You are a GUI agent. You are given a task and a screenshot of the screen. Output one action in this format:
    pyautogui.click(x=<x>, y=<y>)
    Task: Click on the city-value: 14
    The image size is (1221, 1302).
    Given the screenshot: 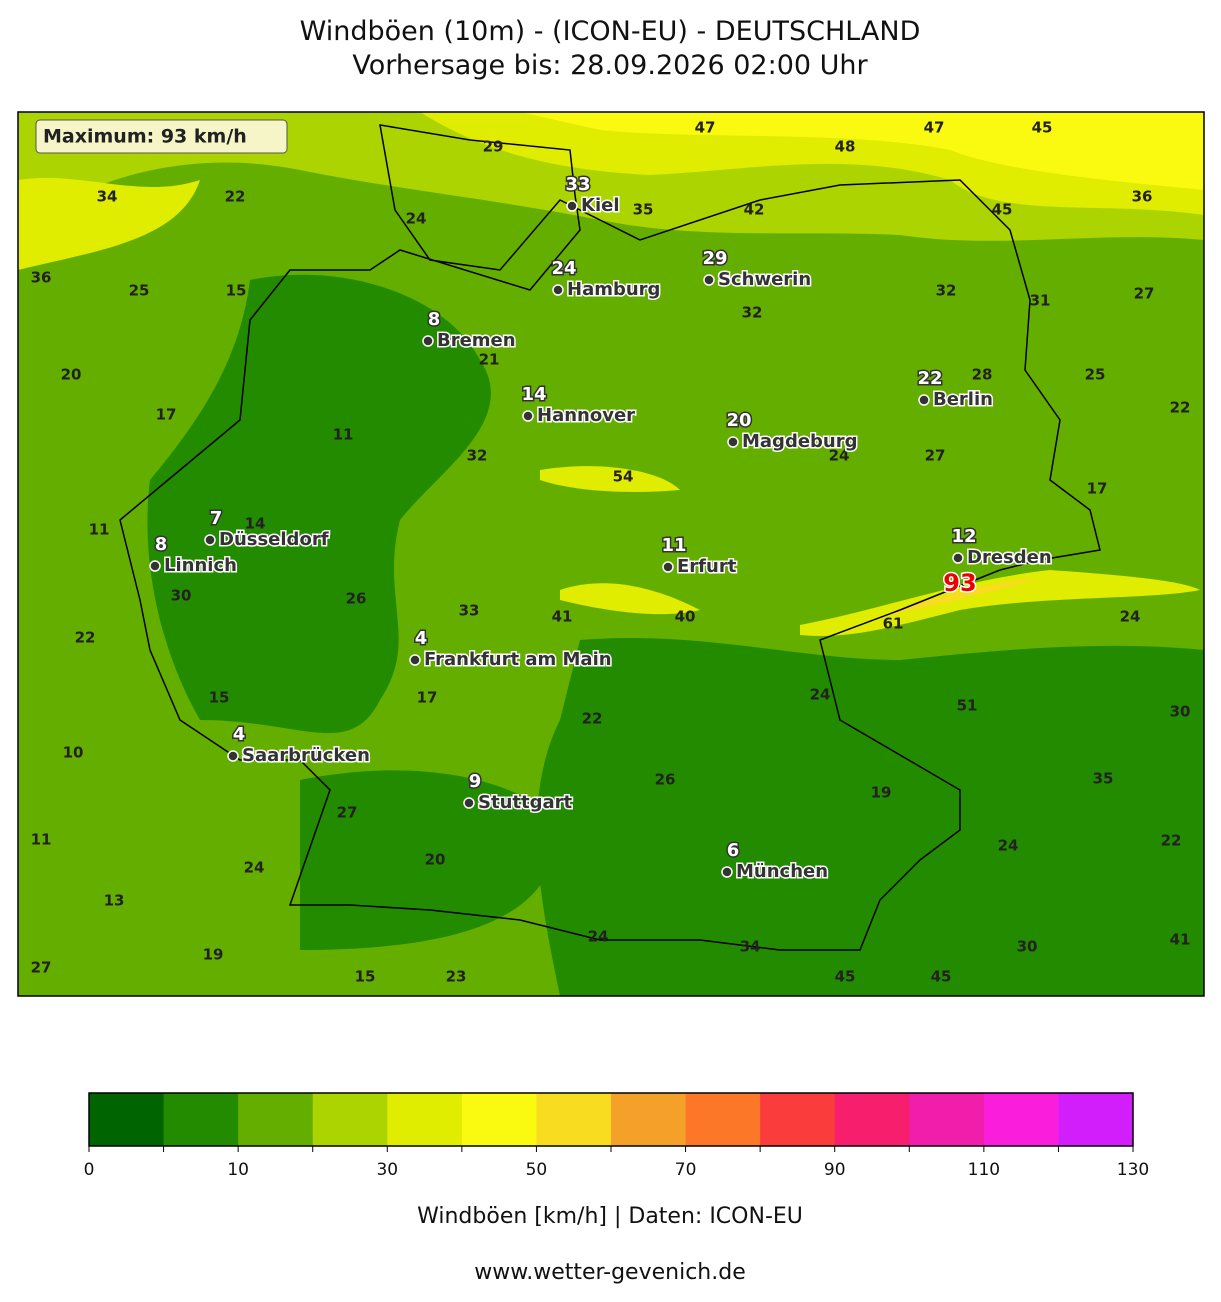 What is the action you would take?
    pyautogui.click(x=533, y=394)
    